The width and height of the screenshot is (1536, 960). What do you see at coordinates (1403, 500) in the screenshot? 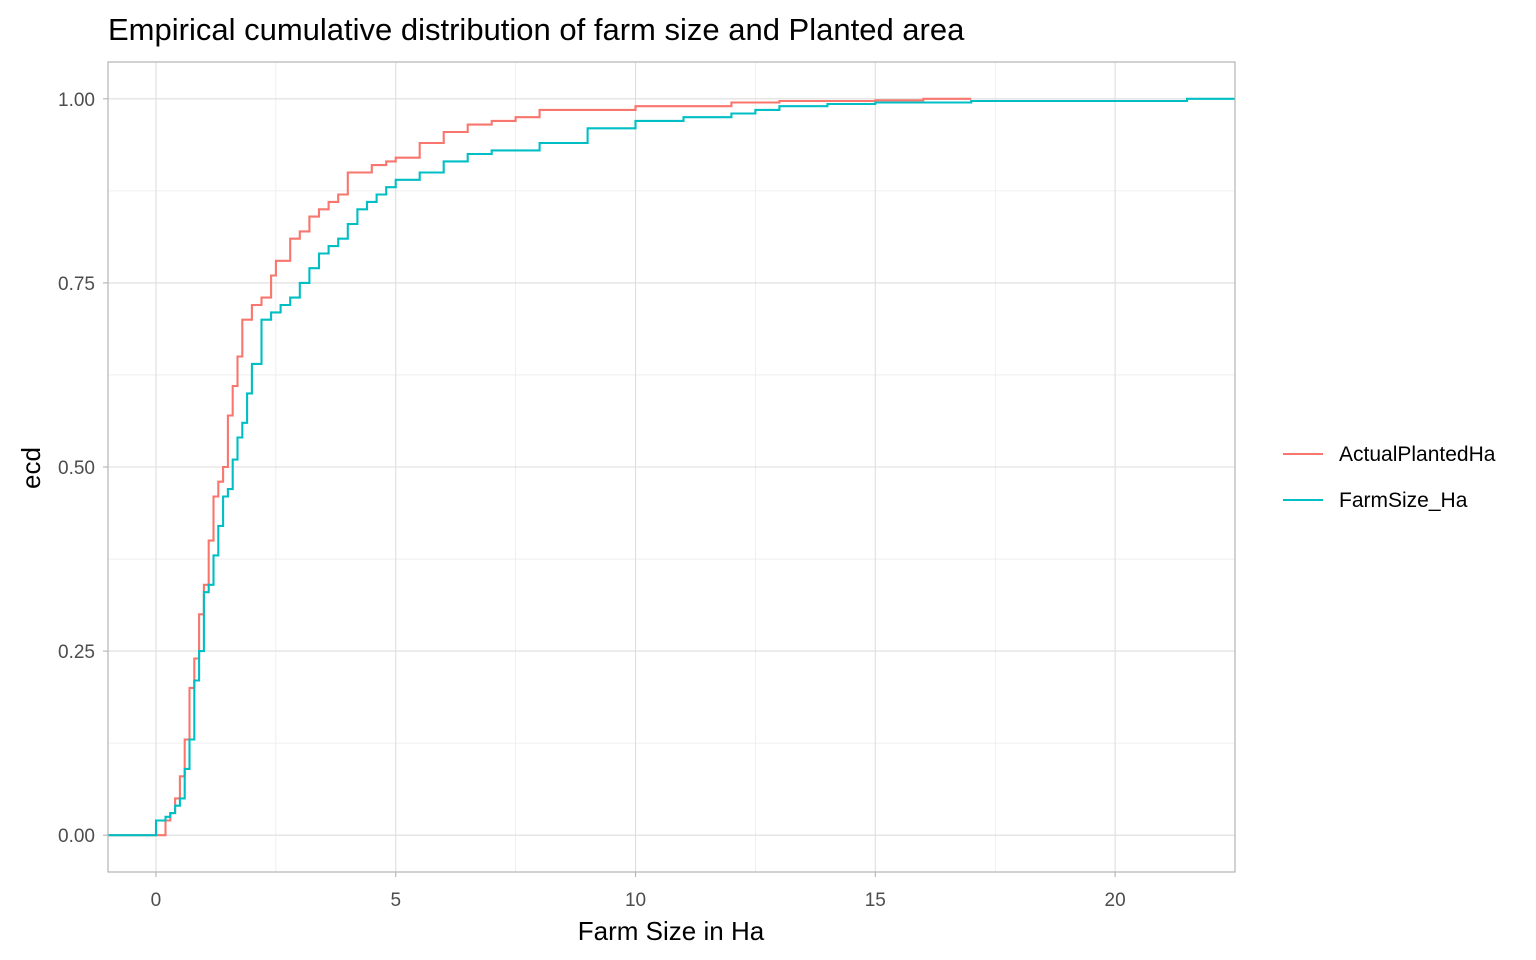
I see `legend-label: FarmSize_Ha` at bounding box center [1403, 500].